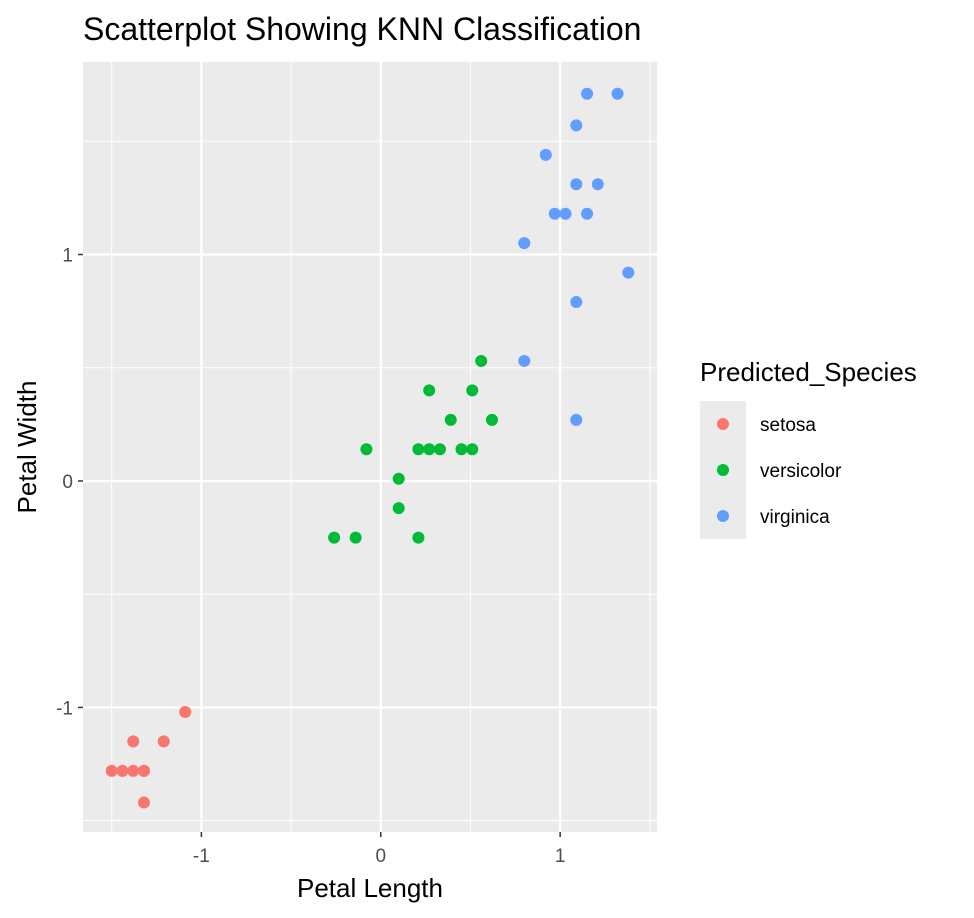 This screenshot has height=918, width=974. What do you see at coordinates (723, 516) in the screenshot?
I see `legend-swatch-virginica` at bounding box center [723, 516].